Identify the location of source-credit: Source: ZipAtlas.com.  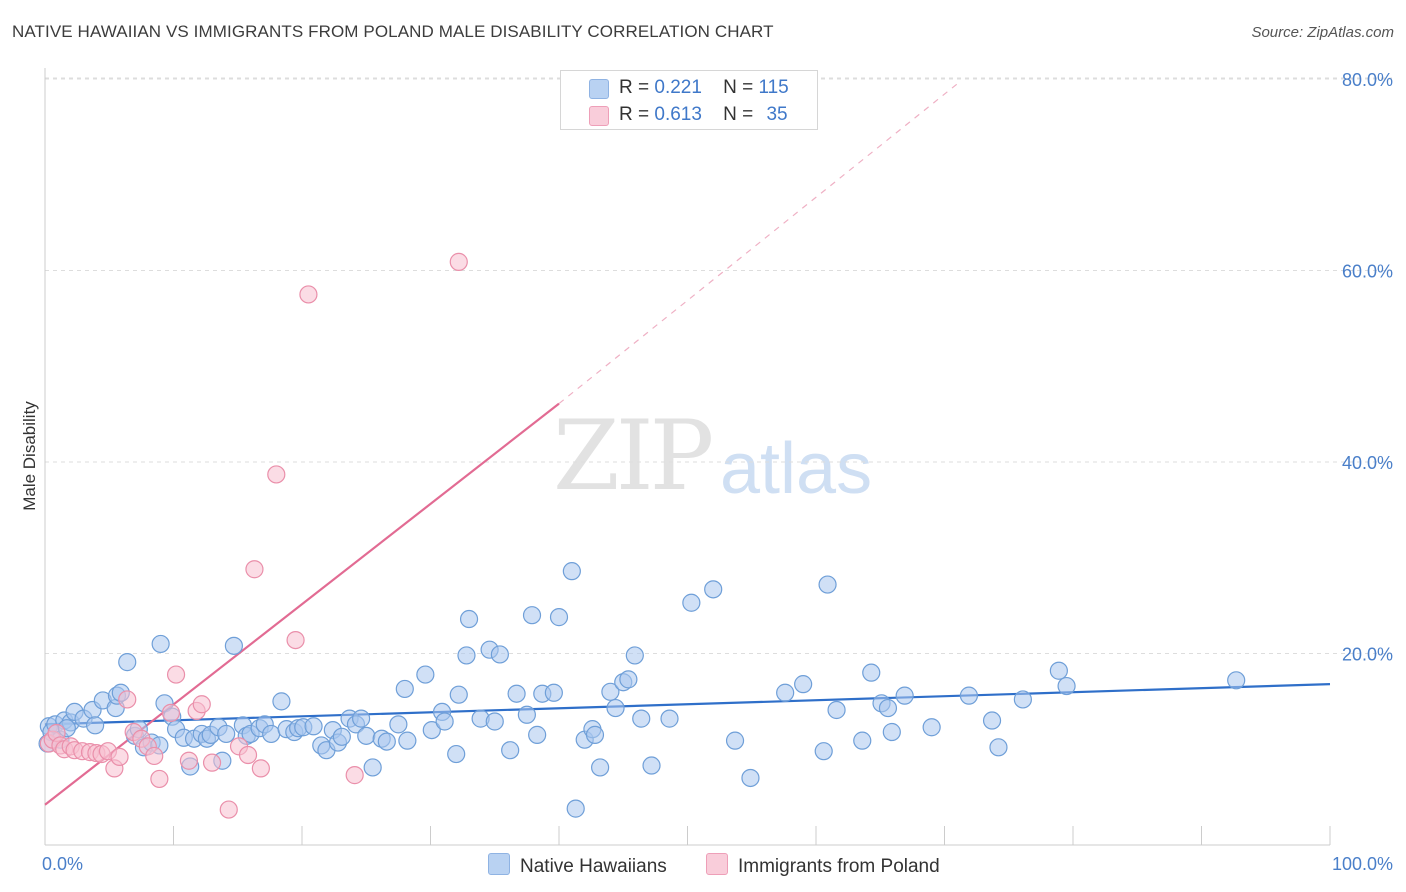
(1322, 32).